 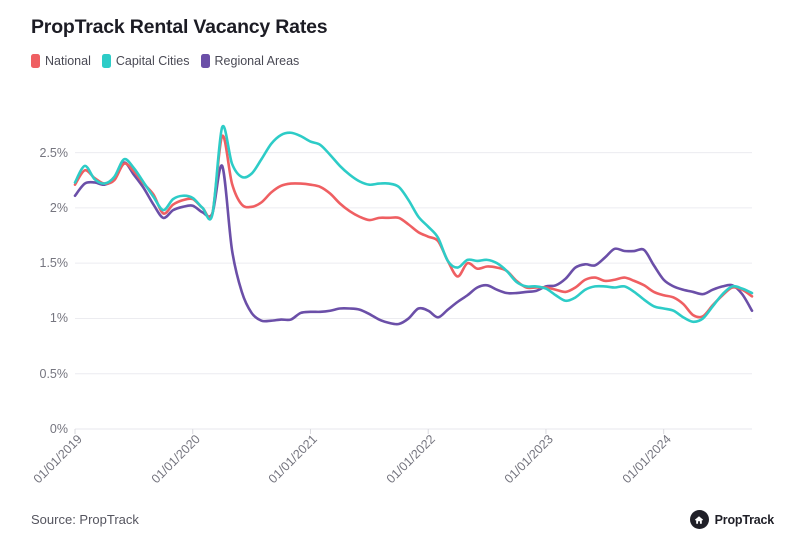 I want to click on page-title: PropTrack Rental Vacancy Rates, so click(x=179, y=27).